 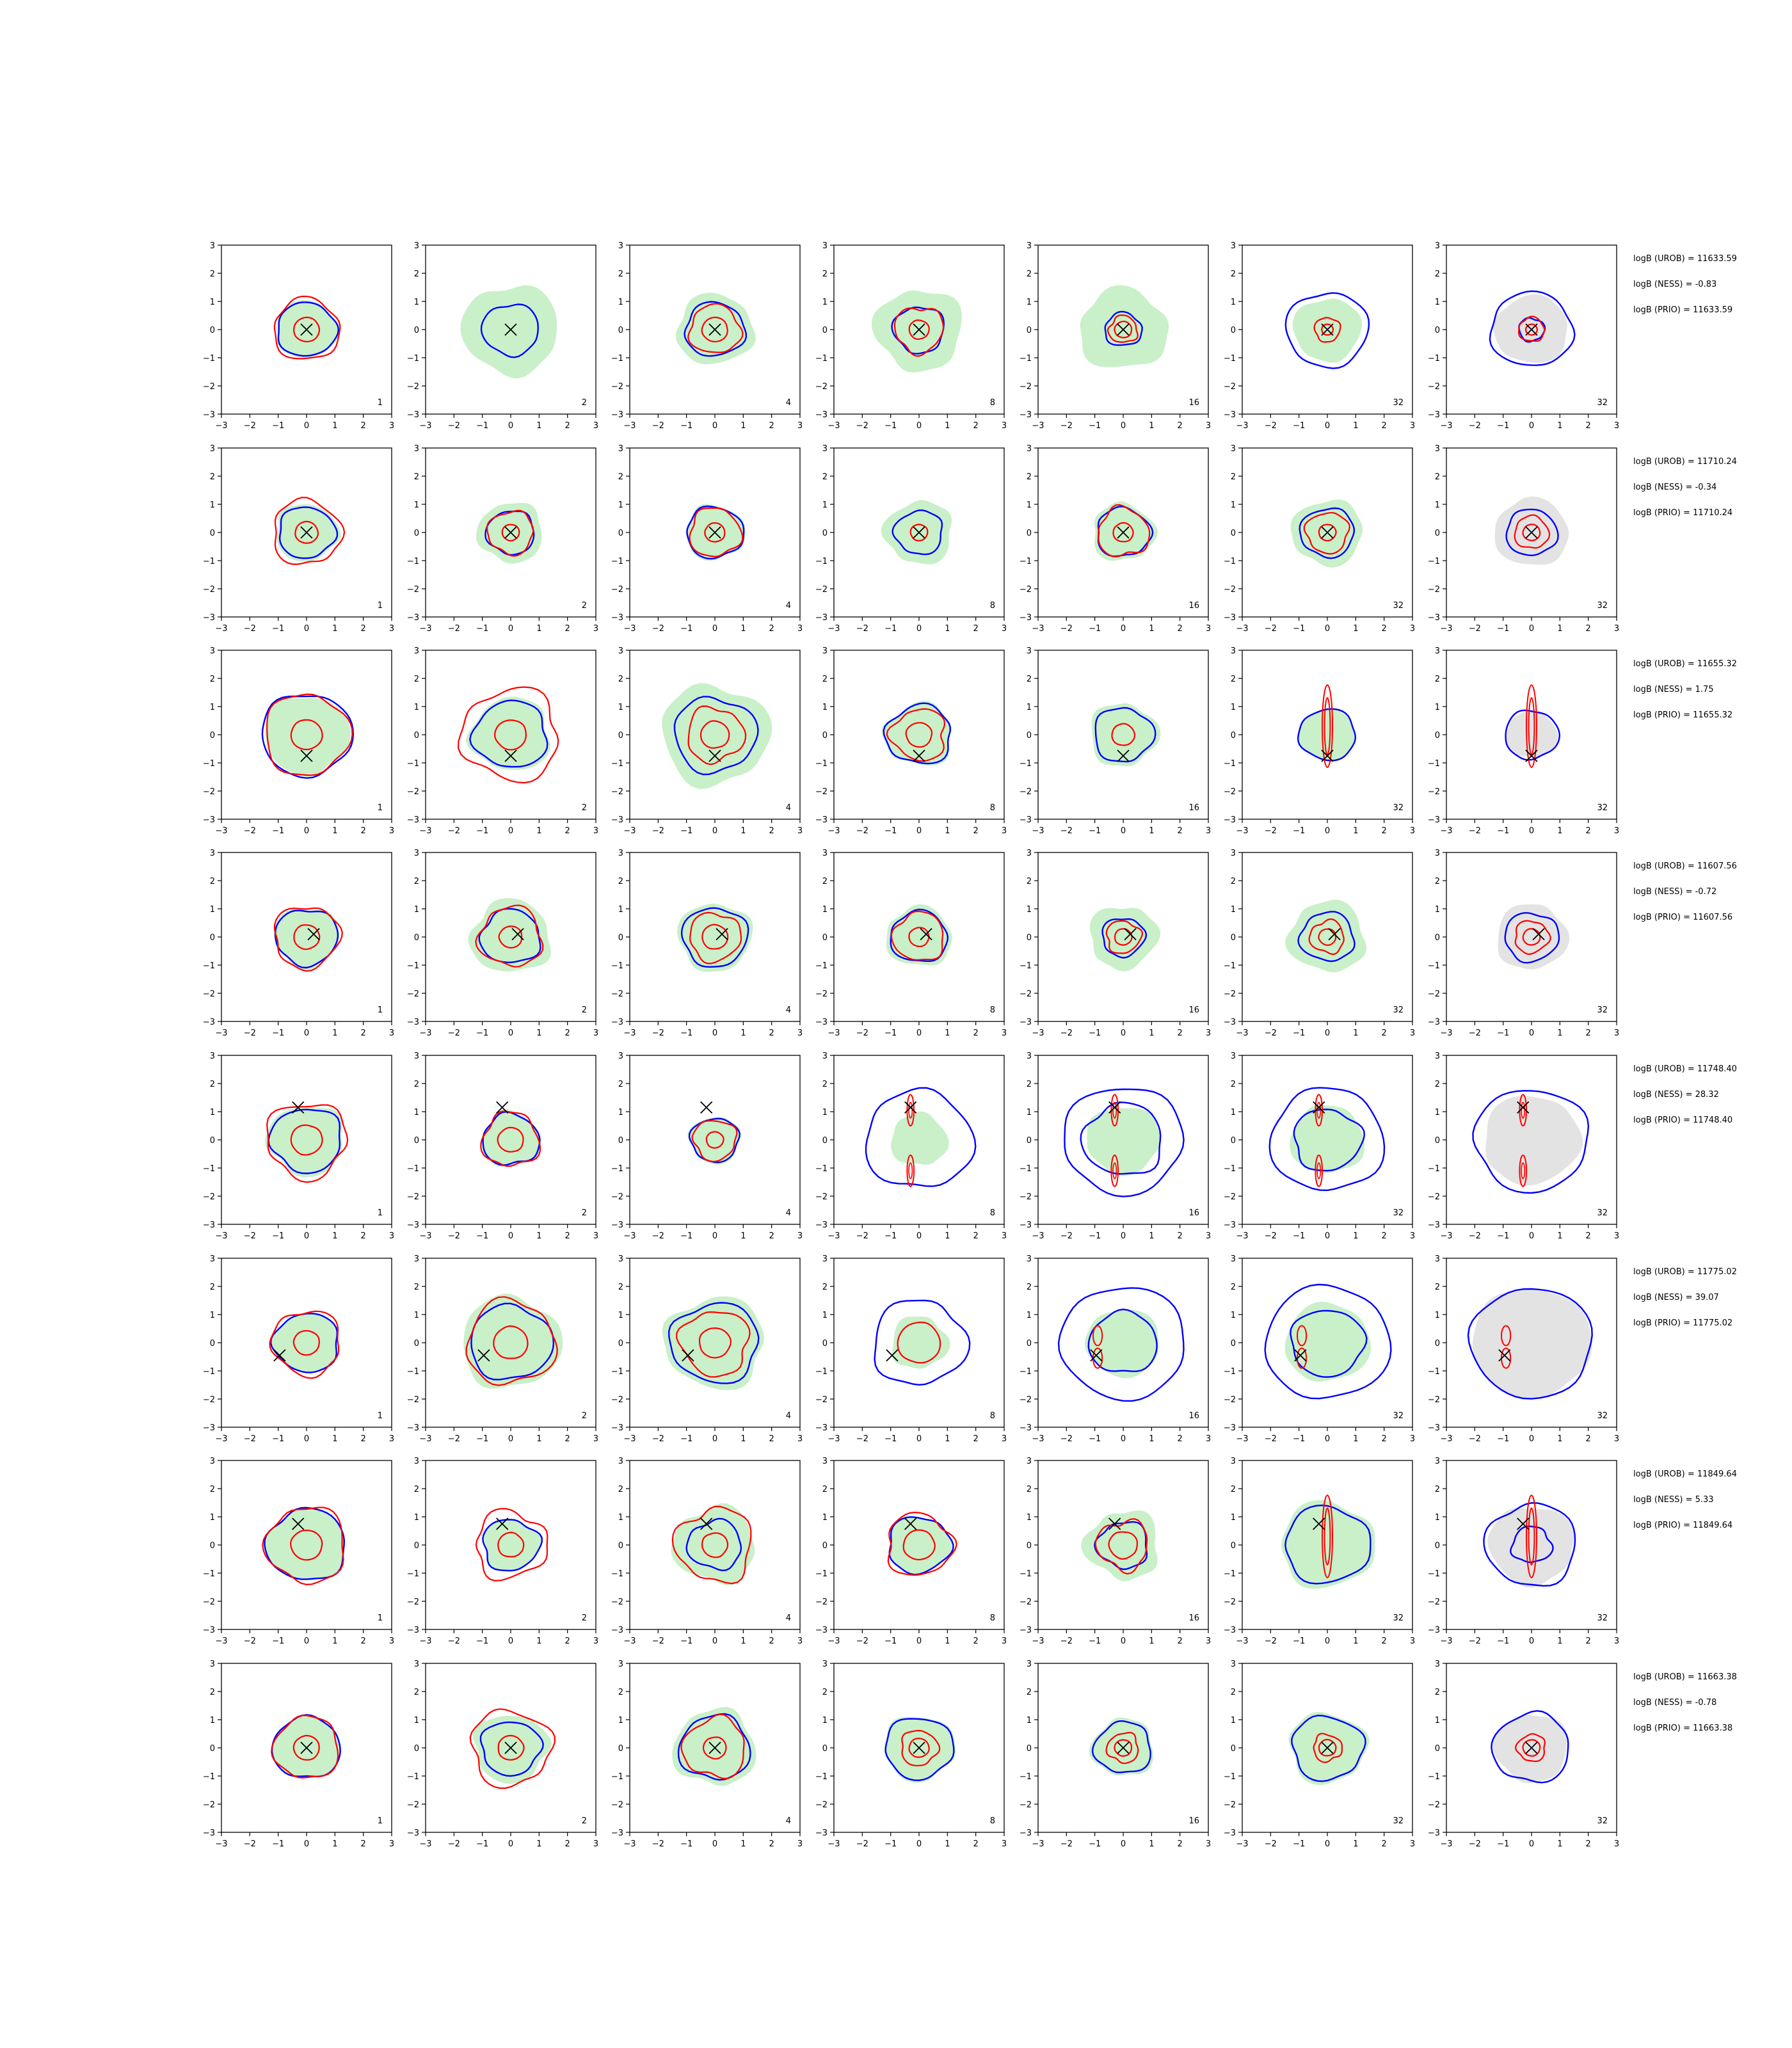 What do you see at coordinates (1523, 943) in the screenshot?
I see `panel-r4-c7: −3−3 −2 −2 −1 −1 0 0 1 1 2 2 3 3 32` at bounding box center [1523, 943].